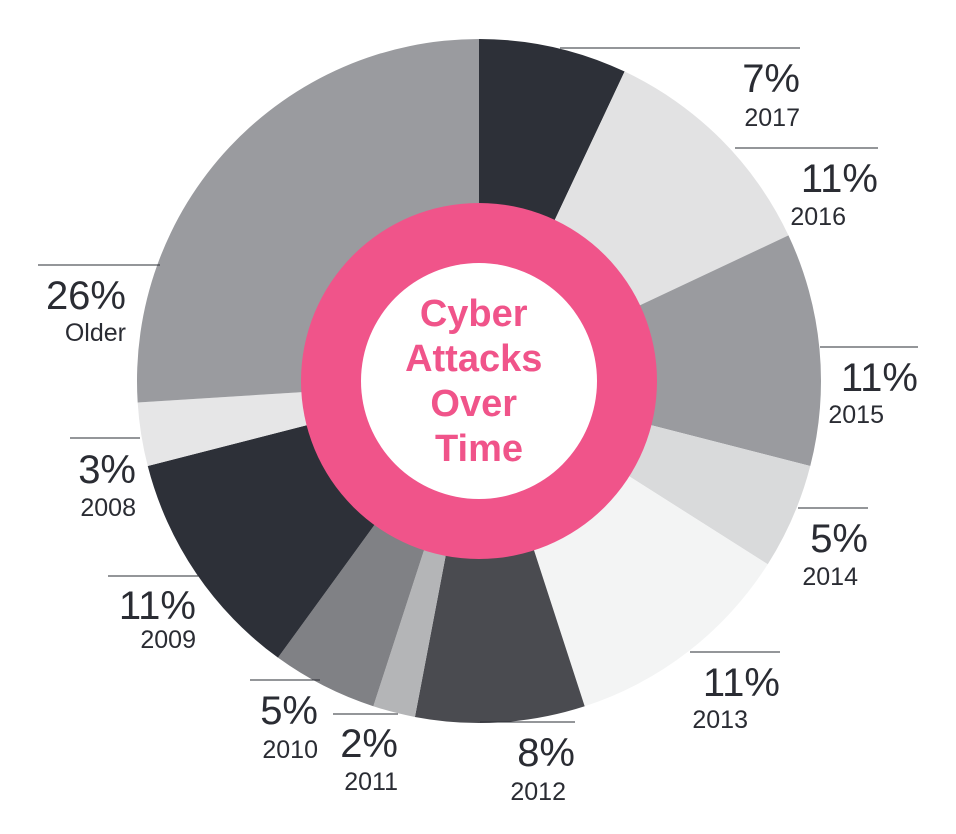 The image size is (956, 834). Describe the element at coordinates (729, 351) in the screenshot. I see `slice-2015` at that location.